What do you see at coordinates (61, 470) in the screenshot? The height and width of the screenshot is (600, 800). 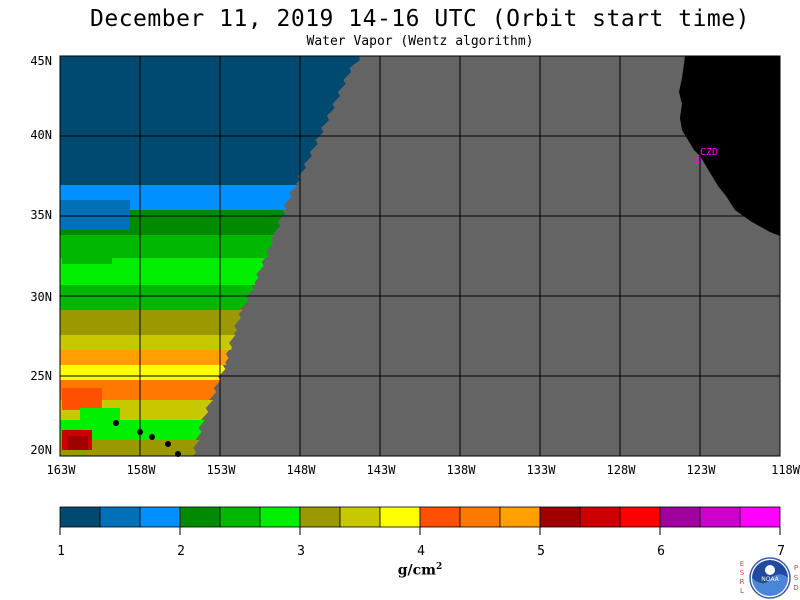 I see `lon-label-163w: 163W` at bounding box center [61, 470].